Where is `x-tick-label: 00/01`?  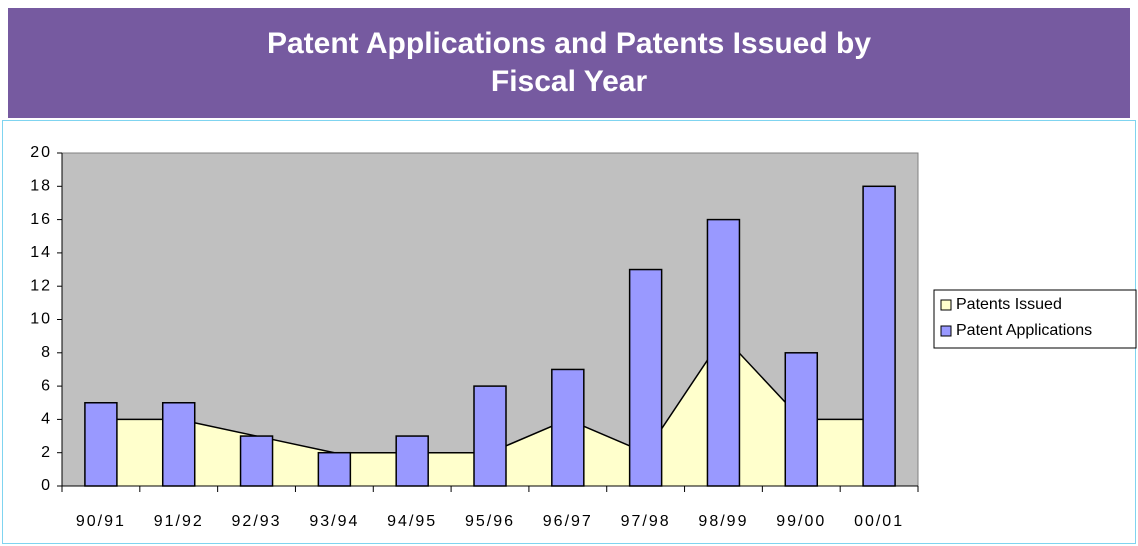
x-tick-label: 00/01 is located at coordinates (879, 521).